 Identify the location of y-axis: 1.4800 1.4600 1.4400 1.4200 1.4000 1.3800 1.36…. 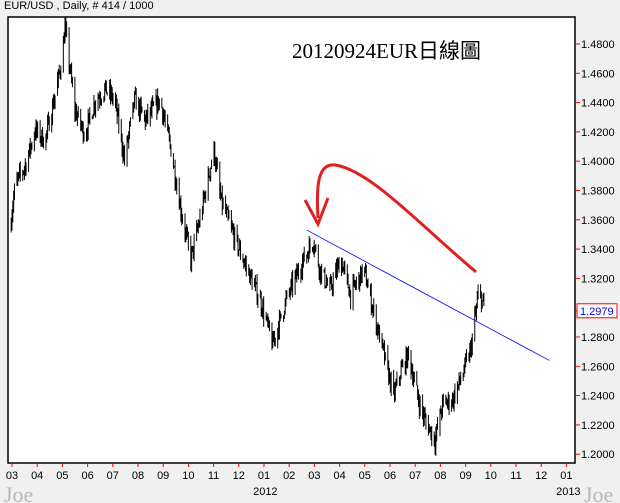
(595, 250).